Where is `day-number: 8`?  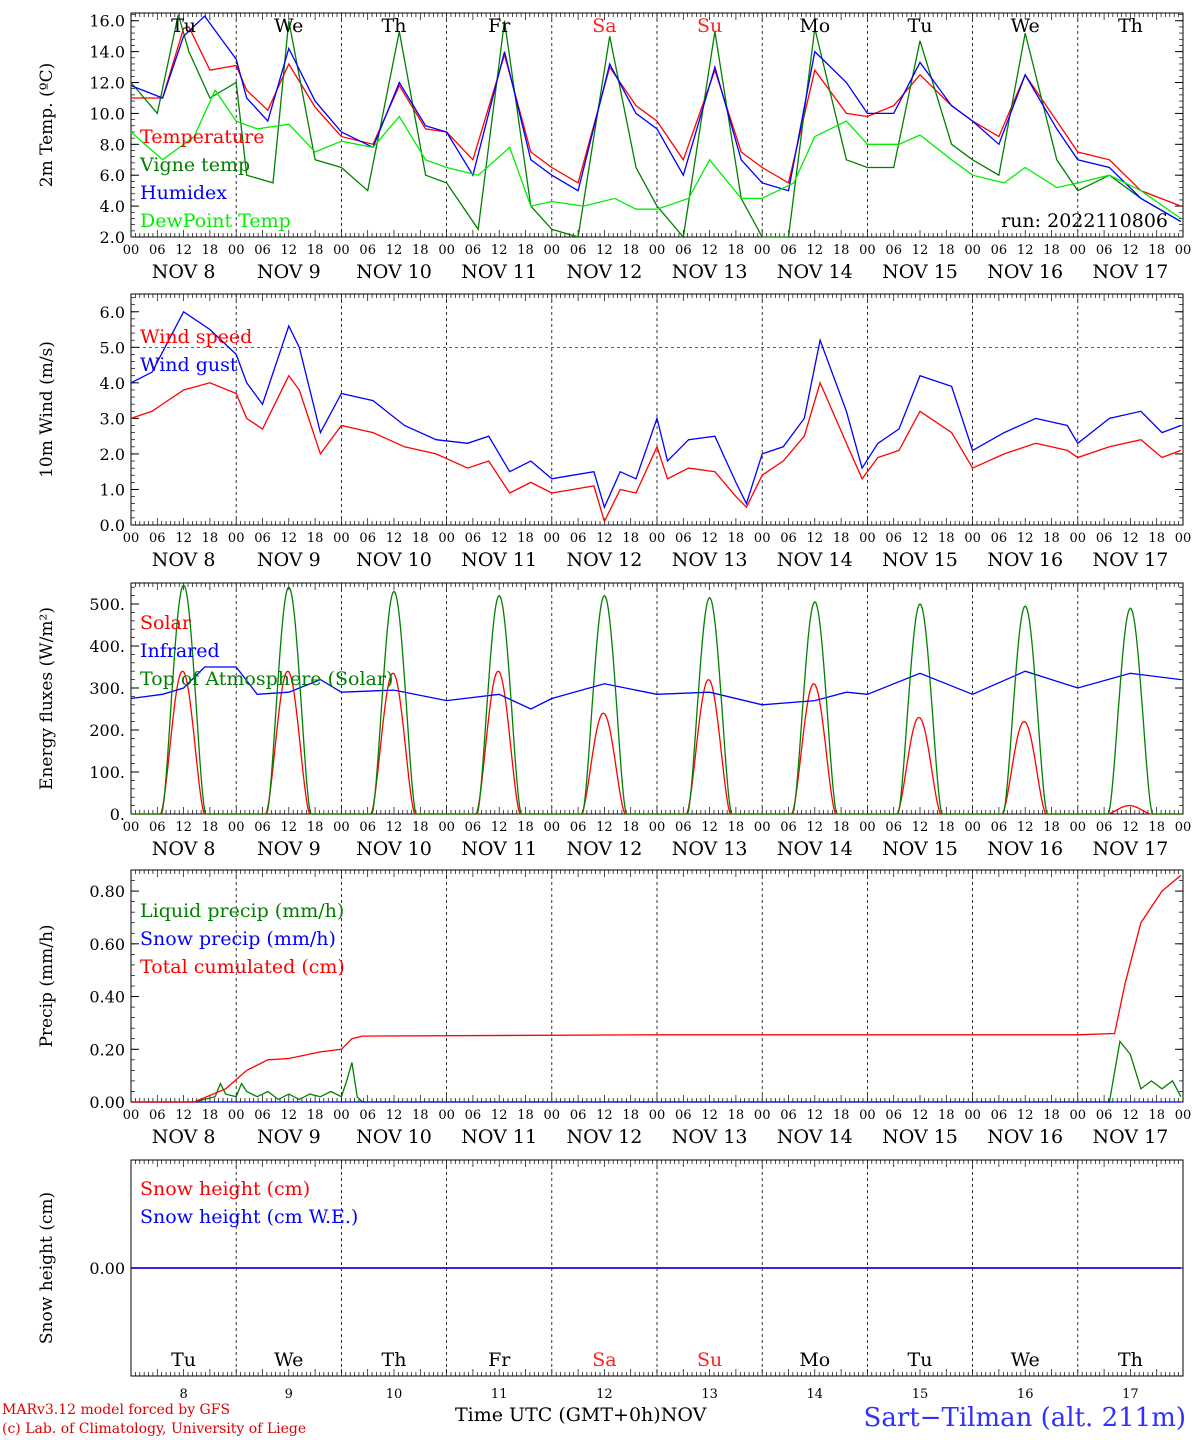 day-number: 8 is located at coordinates (183, 1394).